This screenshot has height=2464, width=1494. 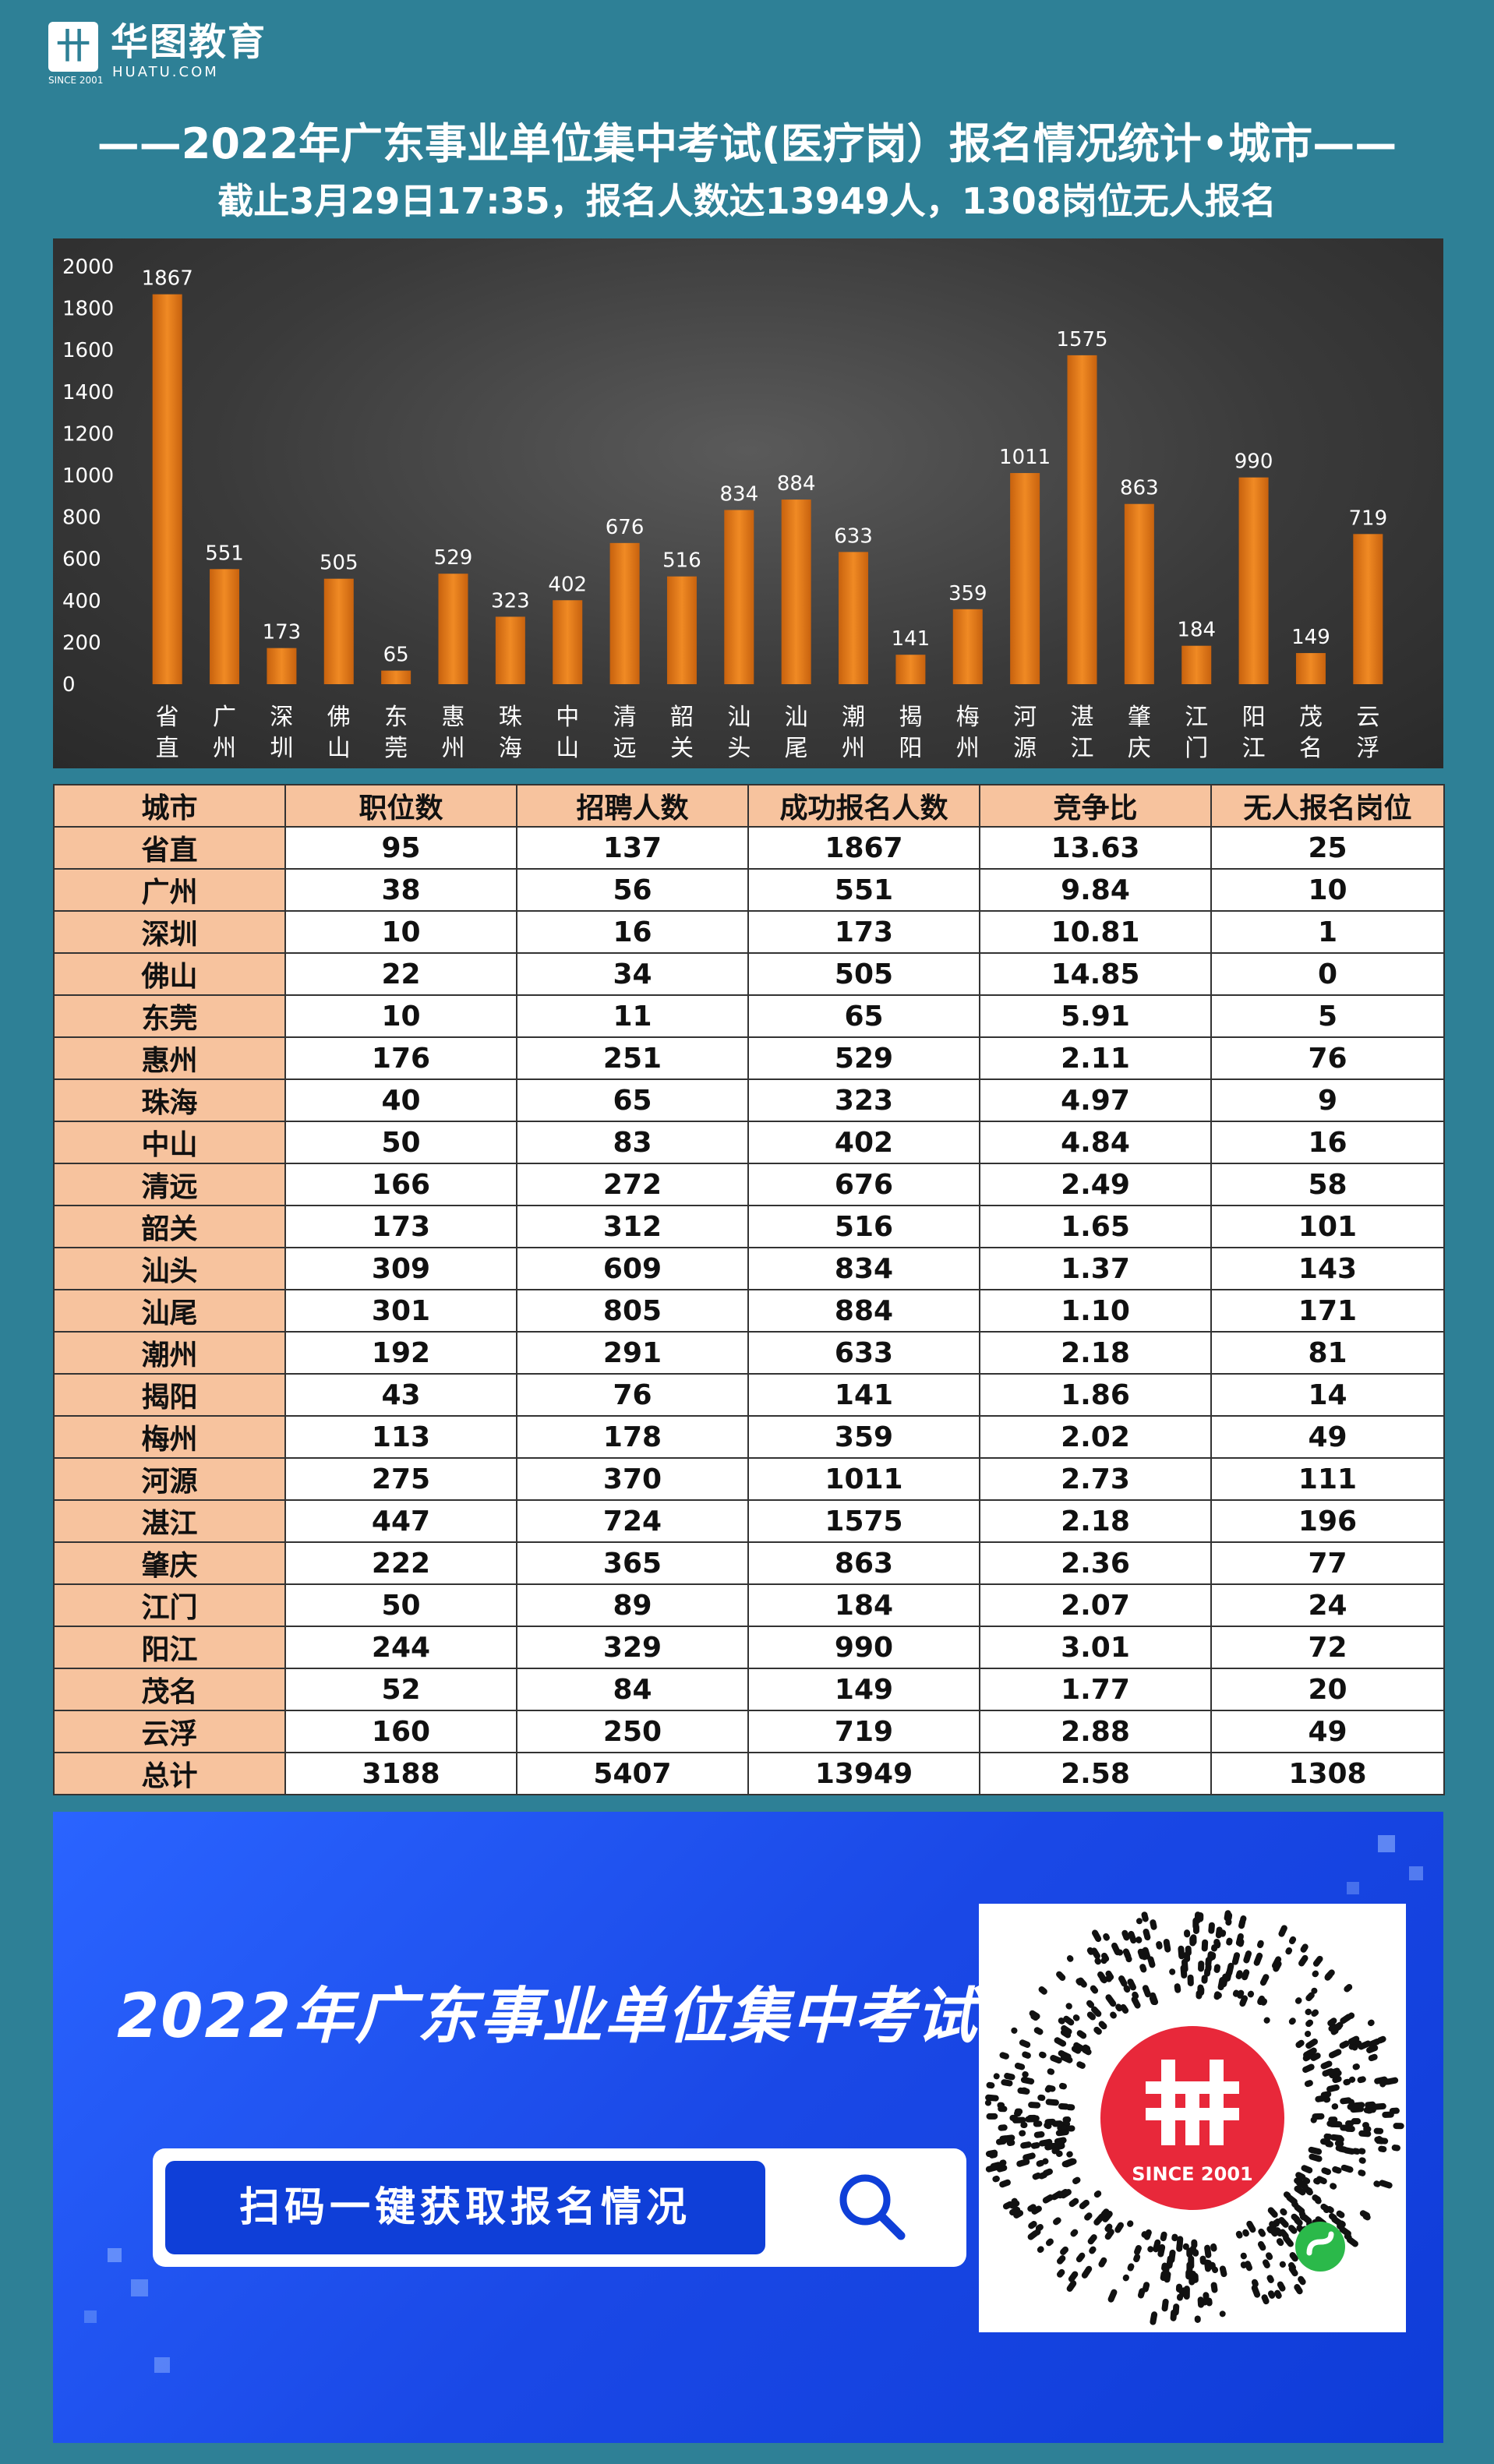 I want to click on value-cell: 291, so click(x=632, y=1353).